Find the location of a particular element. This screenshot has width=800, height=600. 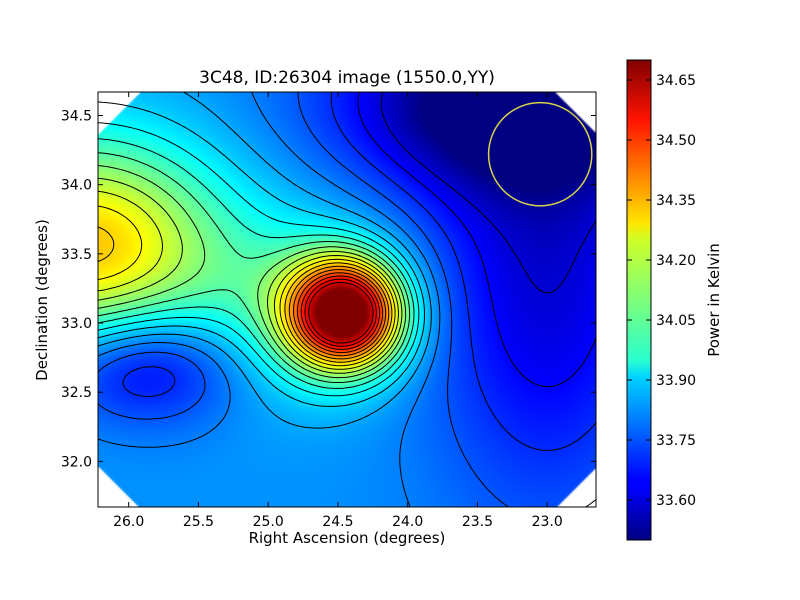

x-tick-label: 25.5 is located at coordinates (198, 522).